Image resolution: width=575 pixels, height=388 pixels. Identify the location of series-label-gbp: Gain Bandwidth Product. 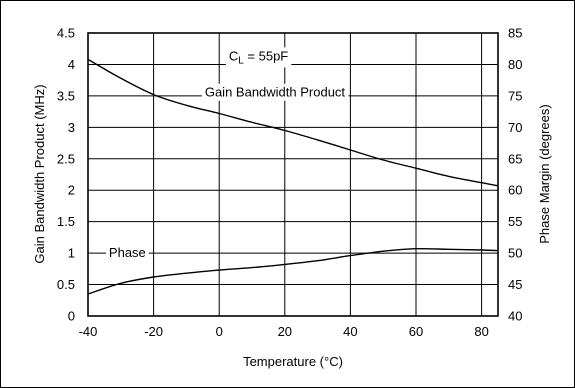
(275, 92).